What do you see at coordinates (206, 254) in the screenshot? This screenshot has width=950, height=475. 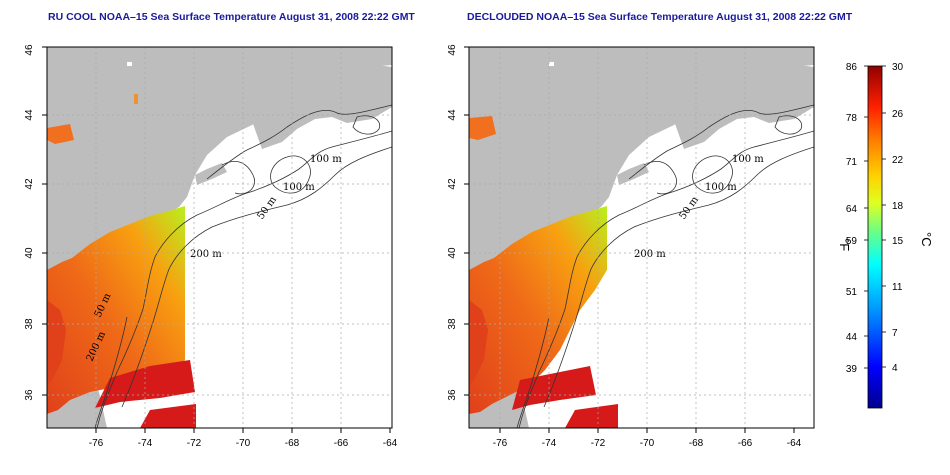 I see `left-contour-label: 200 m` at bounding box center [206, 254].